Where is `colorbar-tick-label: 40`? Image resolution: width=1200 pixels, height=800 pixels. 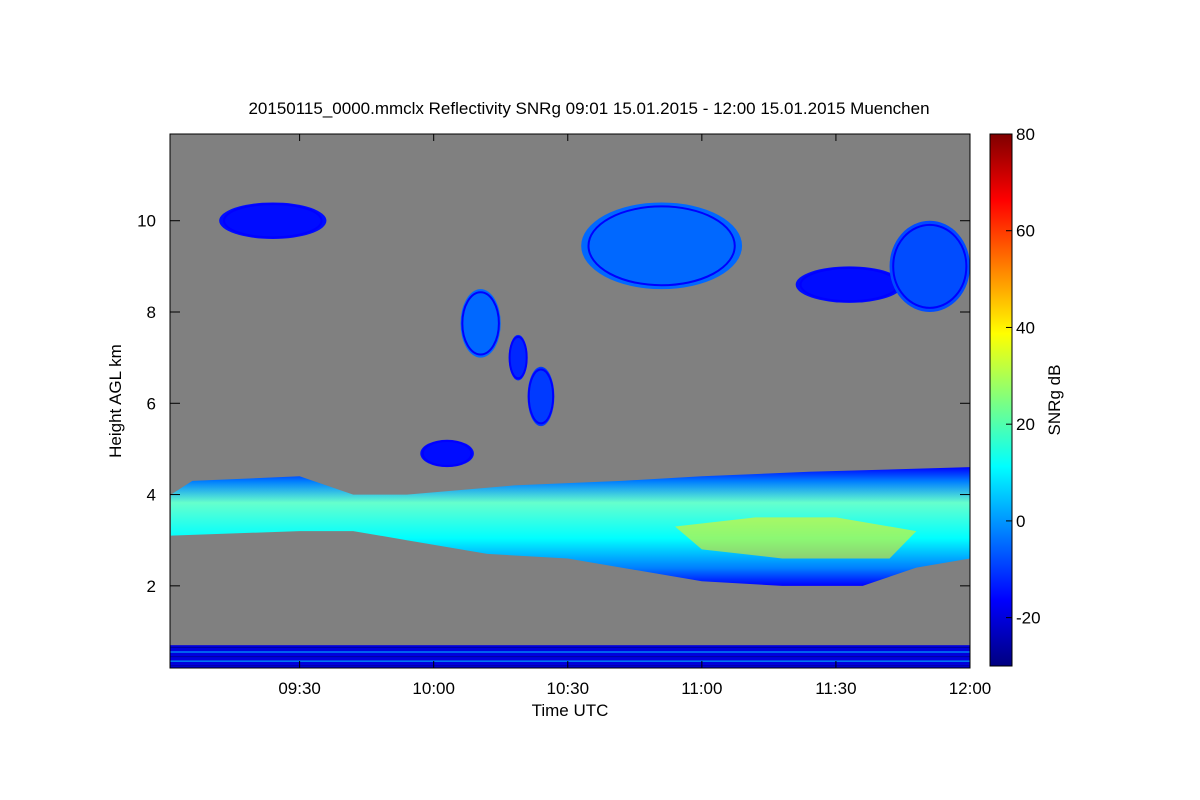 colorbar-tick-label: 40 is located at coordinates (1025, 327).